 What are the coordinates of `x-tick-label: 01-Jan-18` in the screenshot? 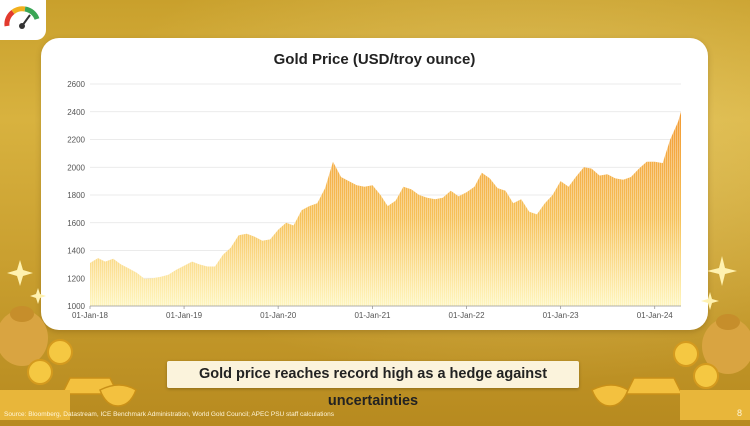 It's located at (90, 315).